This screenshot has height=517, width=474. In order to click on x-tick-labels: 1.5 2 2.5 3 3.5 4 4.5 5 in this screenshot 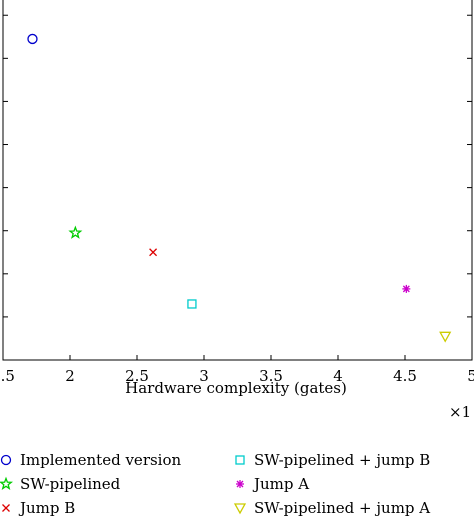, I will do `click(237, 376)`.